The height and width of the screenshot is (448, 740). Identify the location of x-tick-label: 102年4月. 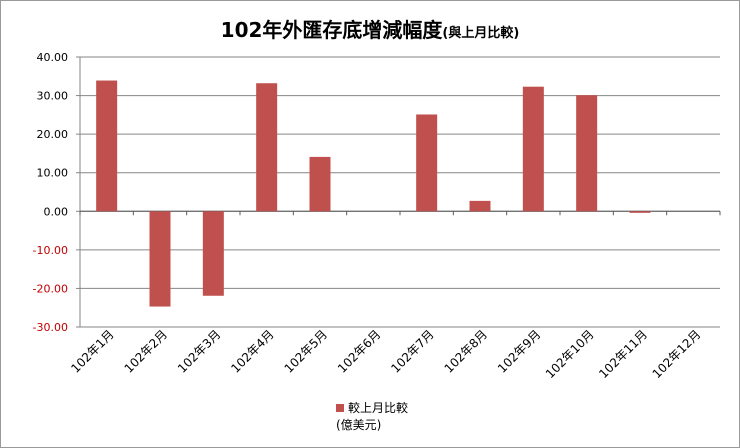
(252, 351).